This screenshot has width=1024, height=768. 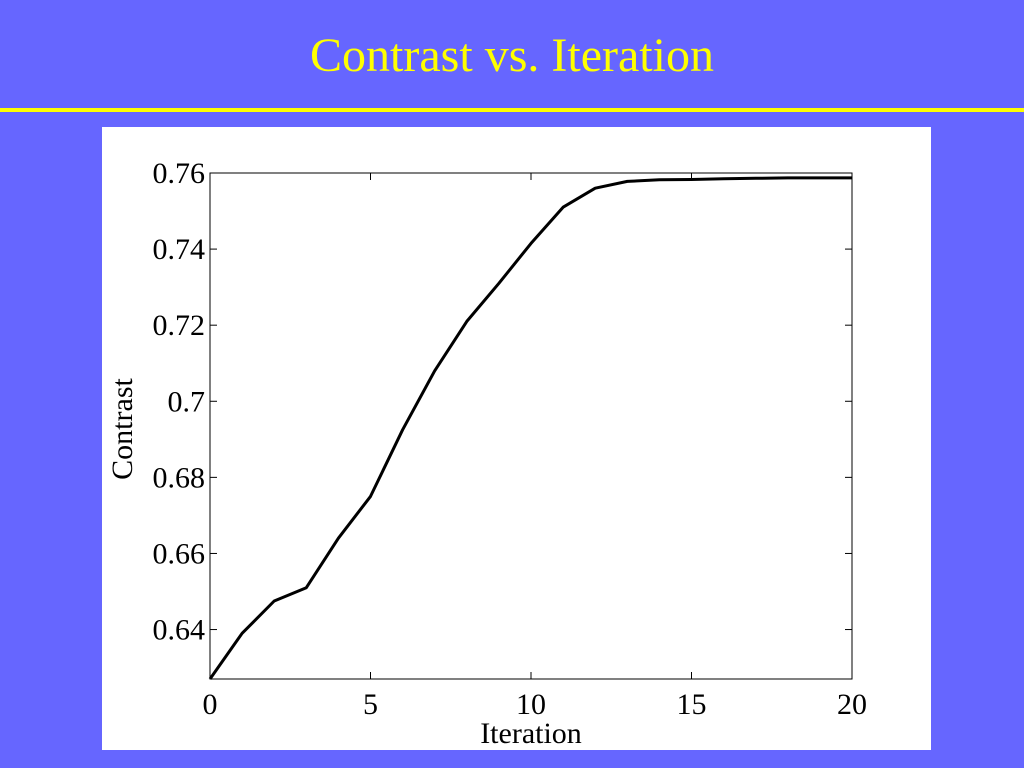 What do you see at coordinates (179, 553) in the screenshot?
I see `y-tick-label: 0.66` at bounding box center [179, 553].